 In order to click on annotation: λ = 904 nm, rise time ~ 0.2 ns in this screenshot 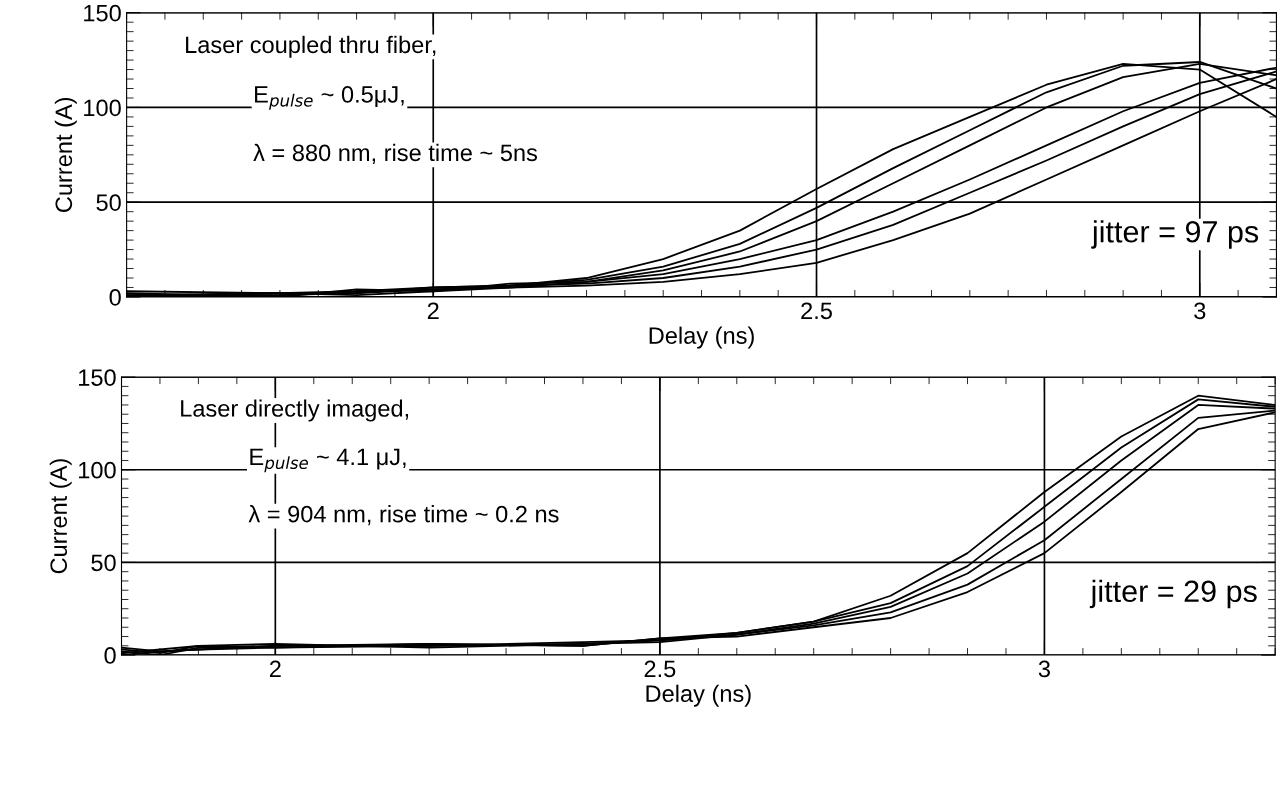, I will do `click(403, 515)`.